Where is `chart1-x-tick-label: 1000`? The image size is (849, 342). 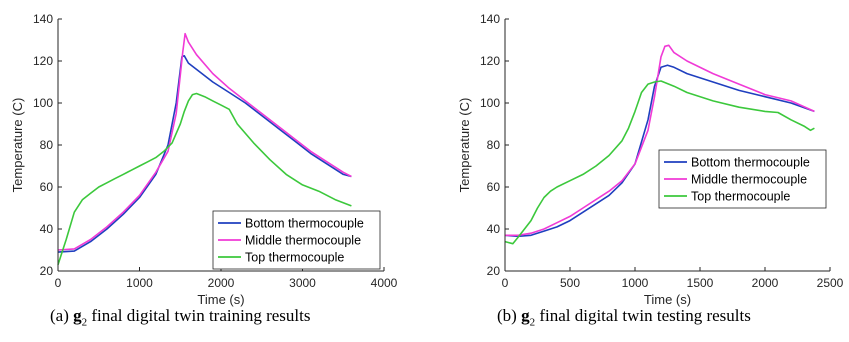
chart1-x-tick-label: 1000 is located at coordinates (139, 283).